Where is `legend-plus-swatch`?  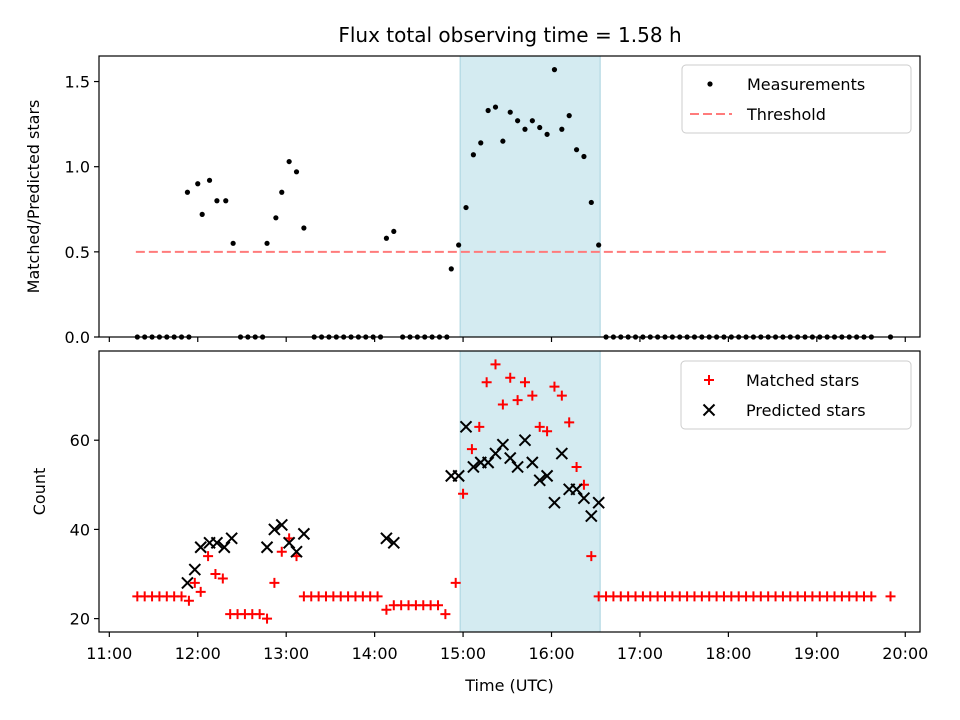 legend-plus-swatch is located at coordinates (709, 380).